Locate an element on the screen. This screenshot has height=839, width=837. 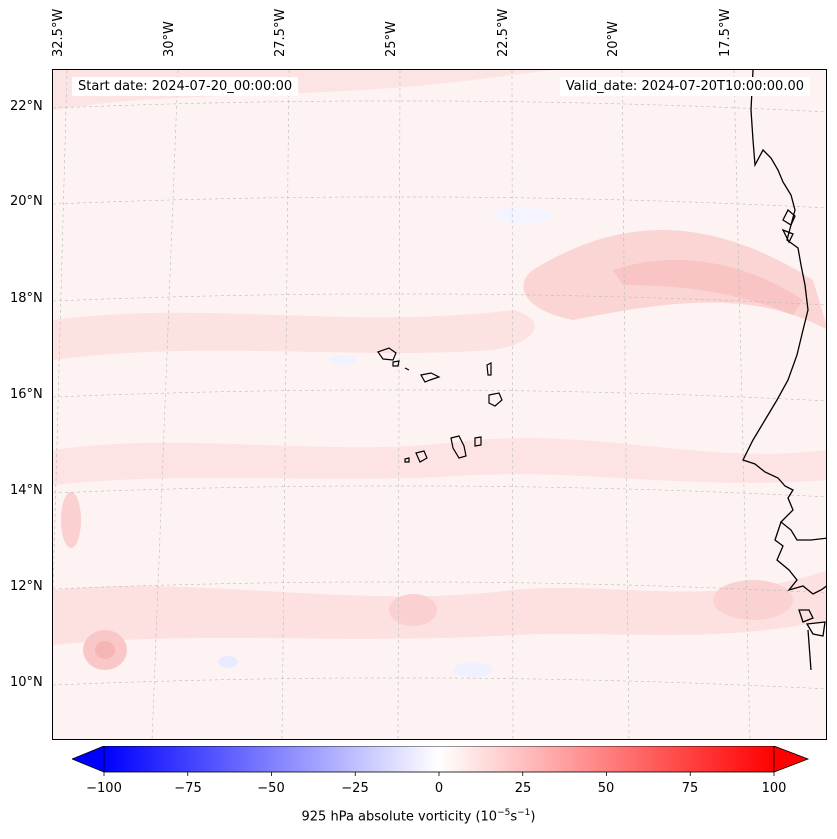
start-date-label: Start date: 2024-07-20_00:00:00 is located at coordinates (185, 86).